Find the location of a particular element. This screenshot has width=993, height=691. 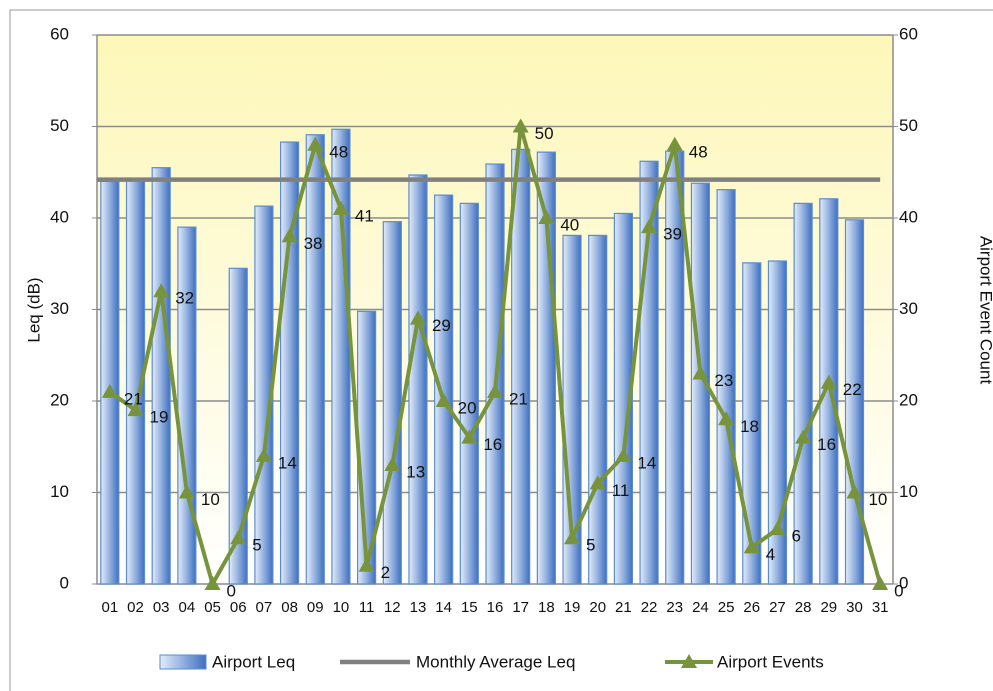

data-label: 32 is located at coordinates (184, 298).